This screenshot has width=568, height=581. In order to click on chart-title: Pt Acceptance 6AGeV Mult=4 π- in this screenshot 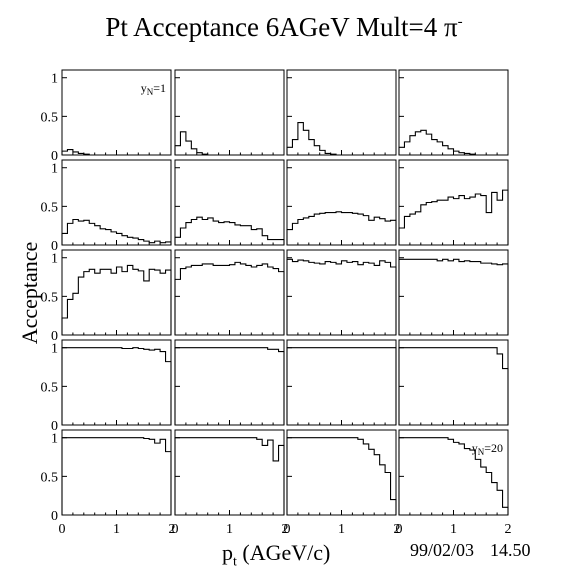, I will do `click(284, 27)`.